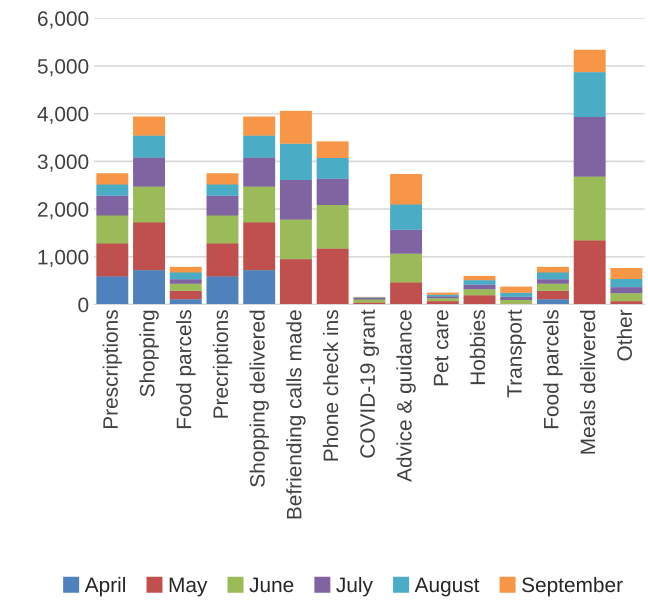 The width and height of the screenshot is (648, 609). Describe the element at coordinates (189, 587) in the screenshot. I see `legend-label: May` at that location.